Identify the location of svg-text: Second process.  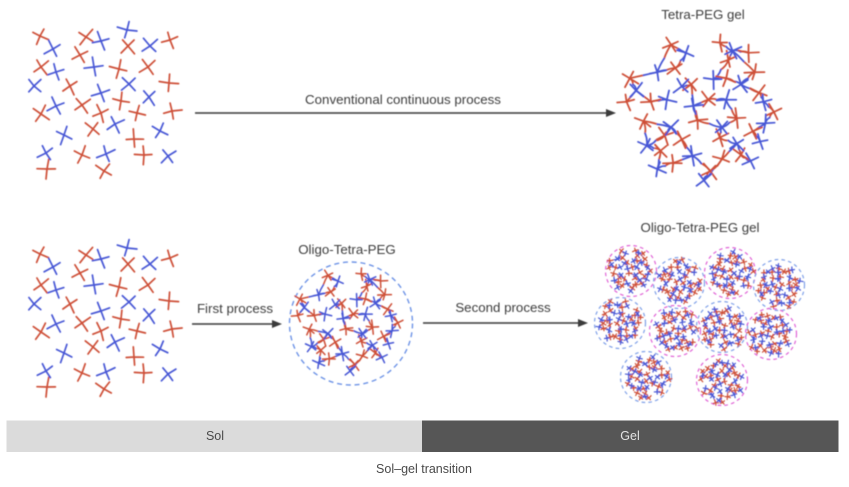
(503, 307).